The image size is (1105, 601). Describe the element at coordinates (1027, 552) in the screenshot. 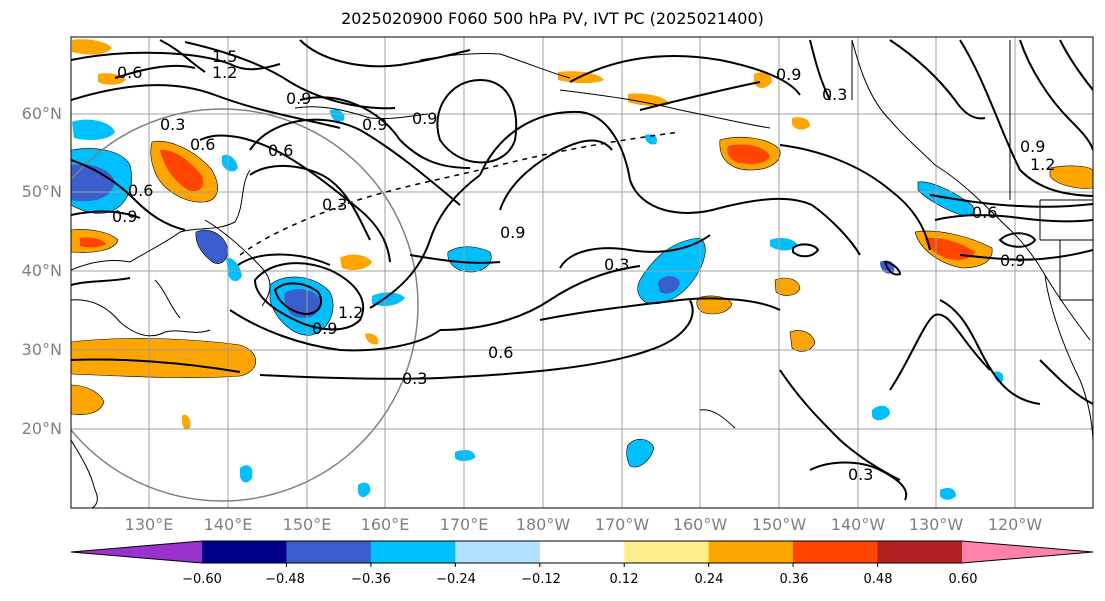

I see `colorbar-extend-max` at that location.